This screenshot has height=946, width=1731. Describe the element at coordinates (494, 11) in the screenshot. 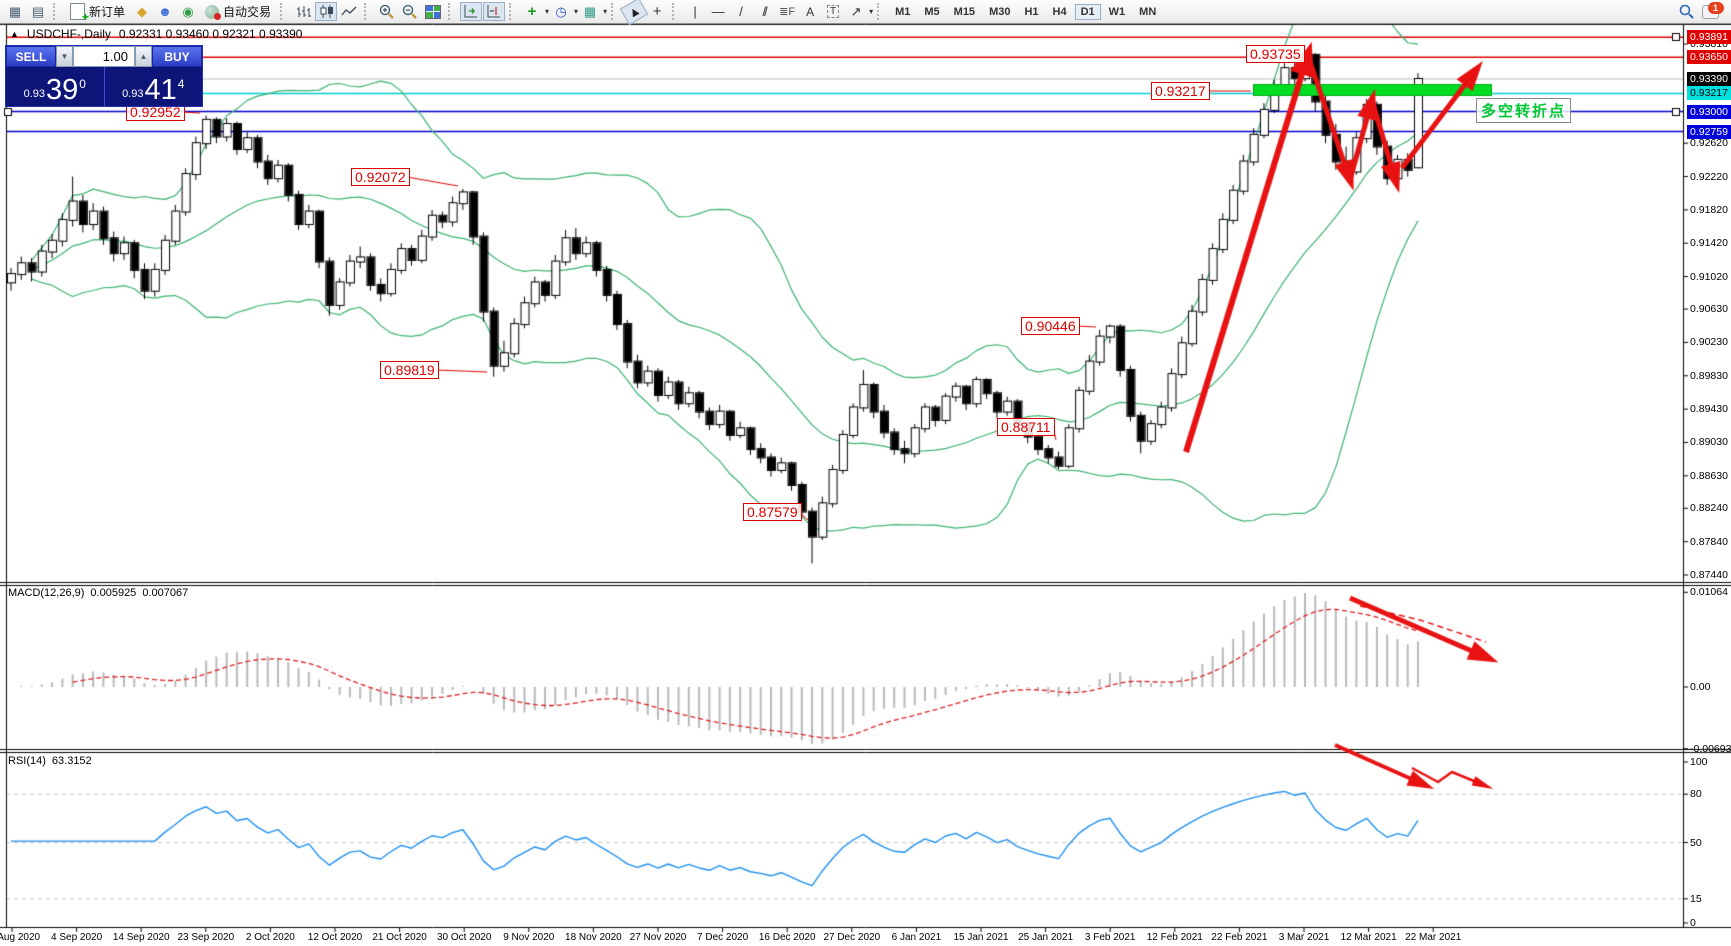

I see `chart-shift-icon` at that location.